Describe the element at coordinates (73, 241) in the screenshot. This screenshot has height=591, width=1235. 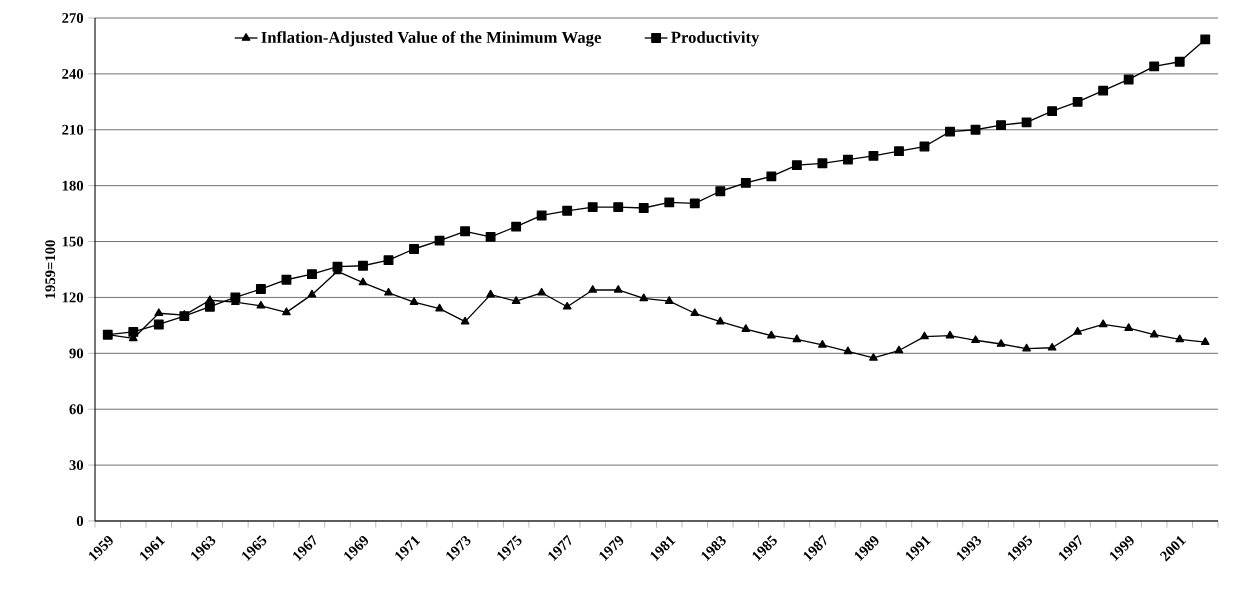
I see `y-tick-label: 150` at that location.